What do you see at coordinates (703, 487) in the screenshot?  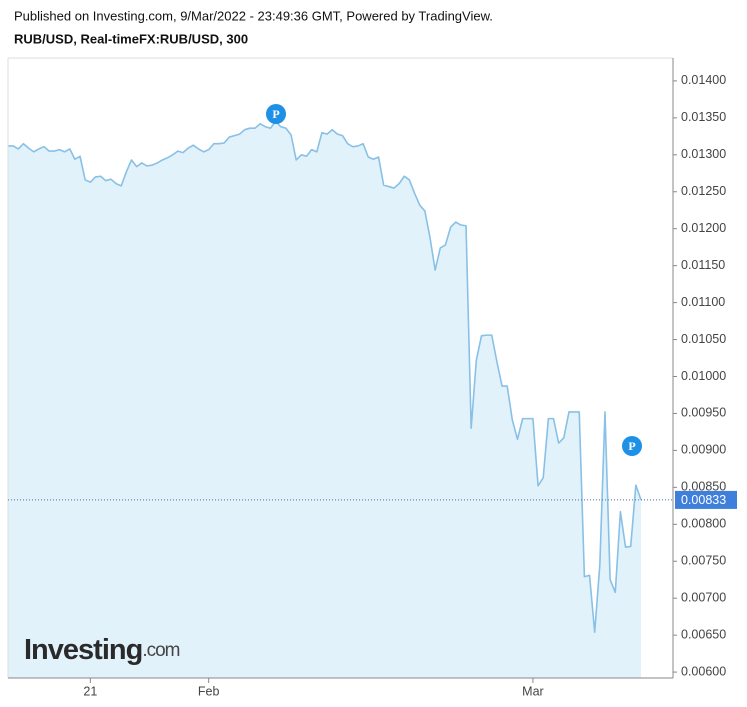 I see `y-tick-label: 0.00850` at bounding box center [703, 487].